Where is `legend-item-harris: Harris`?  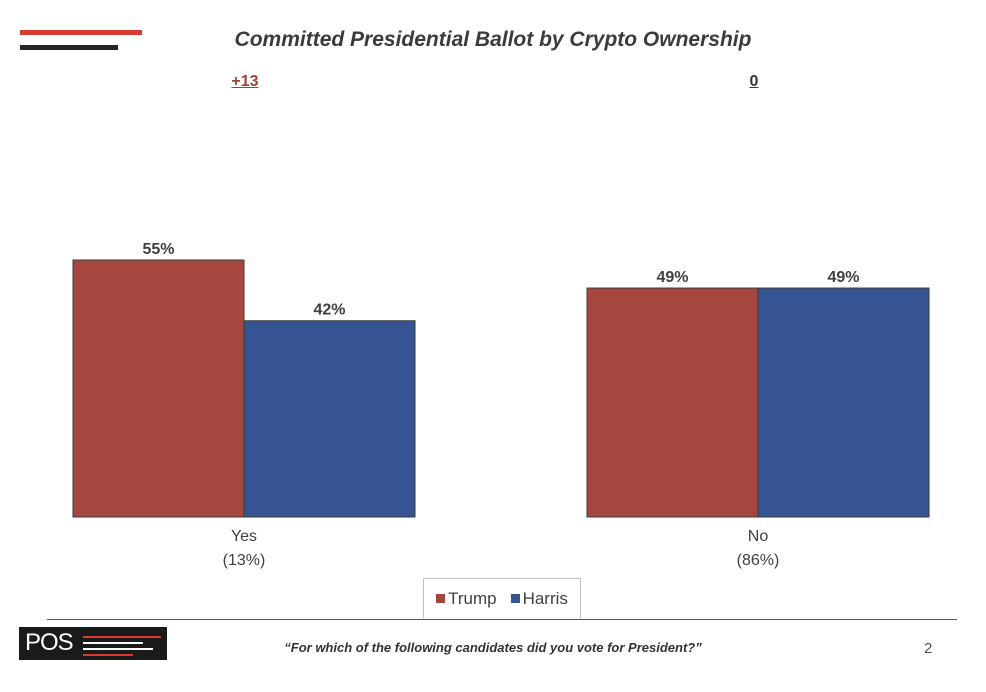
legend-item-harris: Harris is located at coordinates (539, 598).